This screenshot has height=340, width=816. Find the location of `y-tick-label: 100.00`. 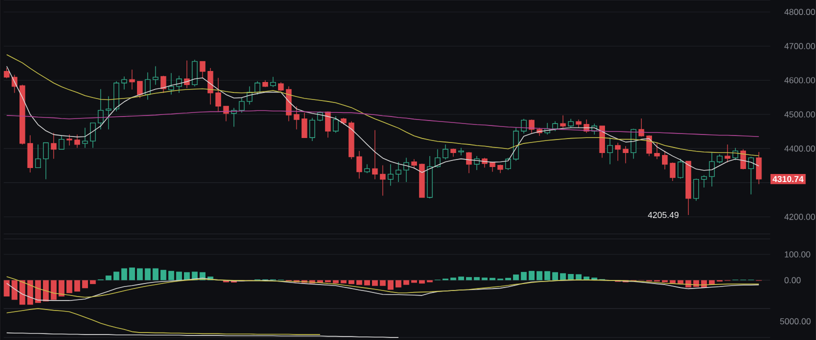

y-tick-label: 100.00 is located at coordinates (797, 254).